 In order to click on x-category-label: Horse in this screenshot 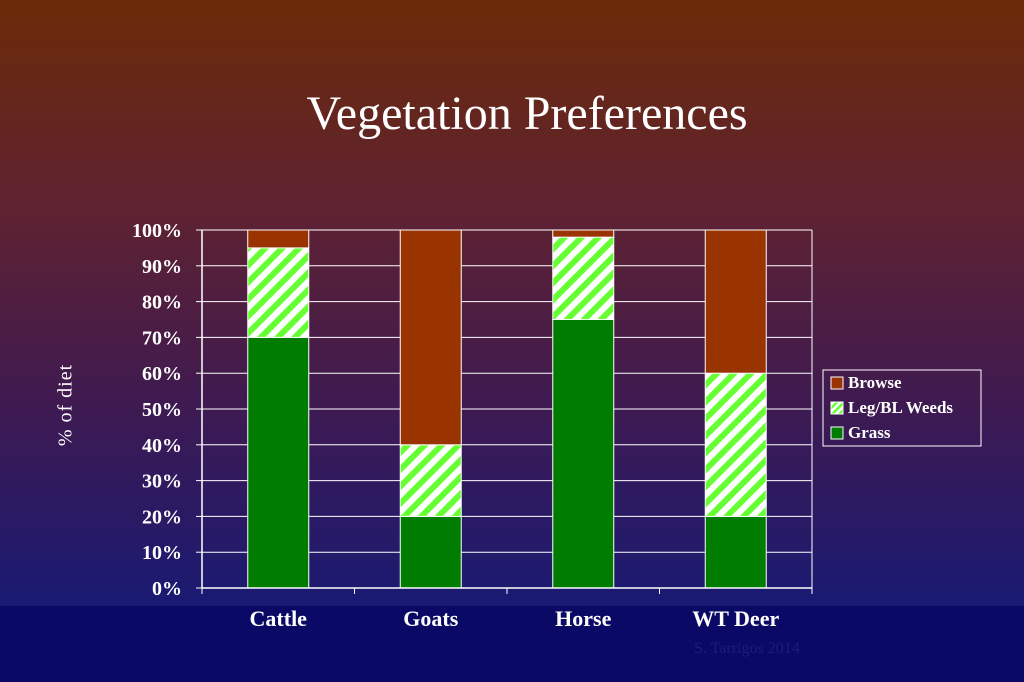, I will do `click(583, 618)`.